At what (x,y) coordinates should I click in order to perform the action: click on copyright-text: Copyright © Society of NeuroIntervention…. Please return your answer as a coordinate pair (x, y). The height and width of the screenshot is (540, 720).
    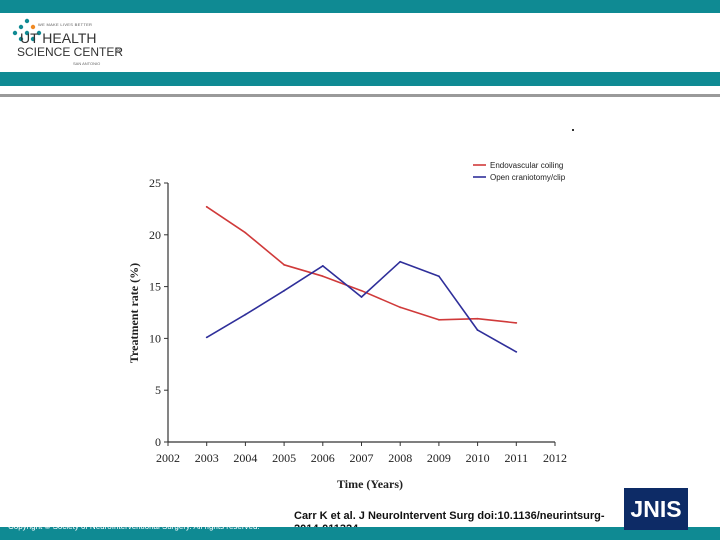
    Looking at the image, I should click on (134, 526).